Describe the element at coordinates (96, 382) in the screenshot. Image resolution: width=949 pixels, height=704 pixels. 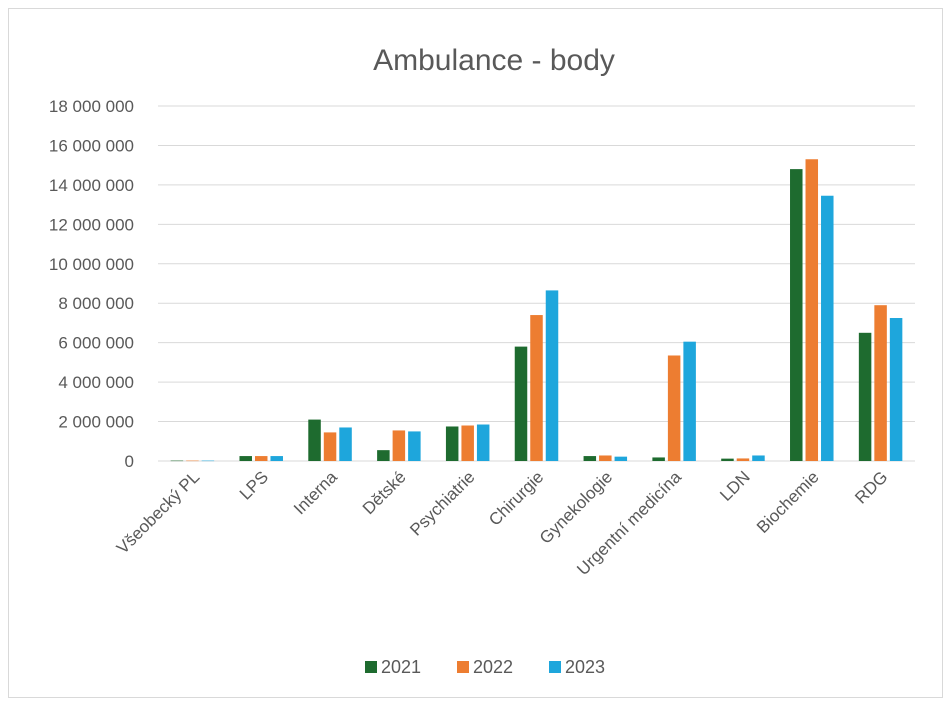
I see `y-tick-label: 4 000 000` at that location.